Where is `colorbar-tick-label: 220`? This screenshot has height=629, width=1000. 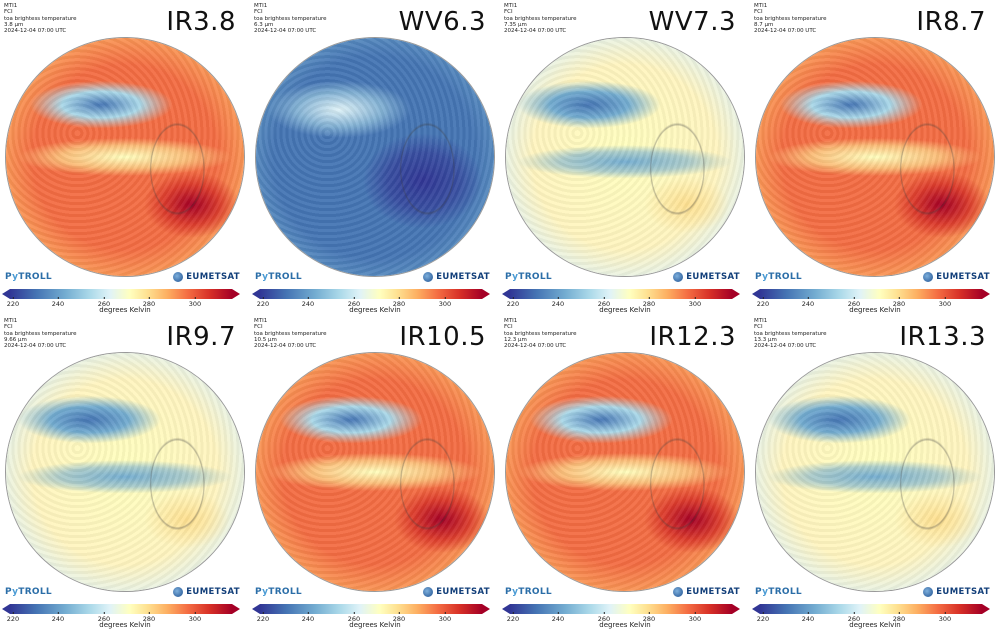 colorbar-tick-label: 220 is located at coordinates (763, 304).